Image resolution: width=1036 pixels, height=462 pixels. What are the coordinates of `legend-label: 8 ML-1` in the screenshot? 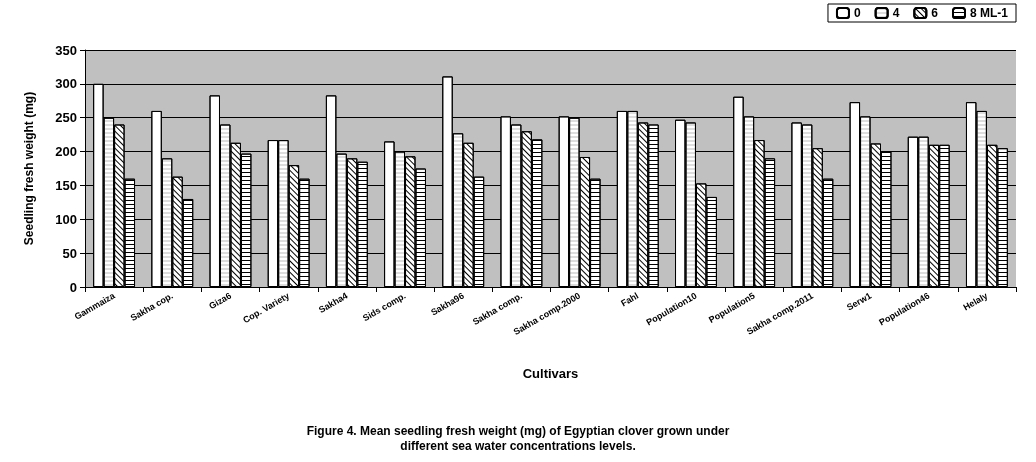 It's located at (989, 13).